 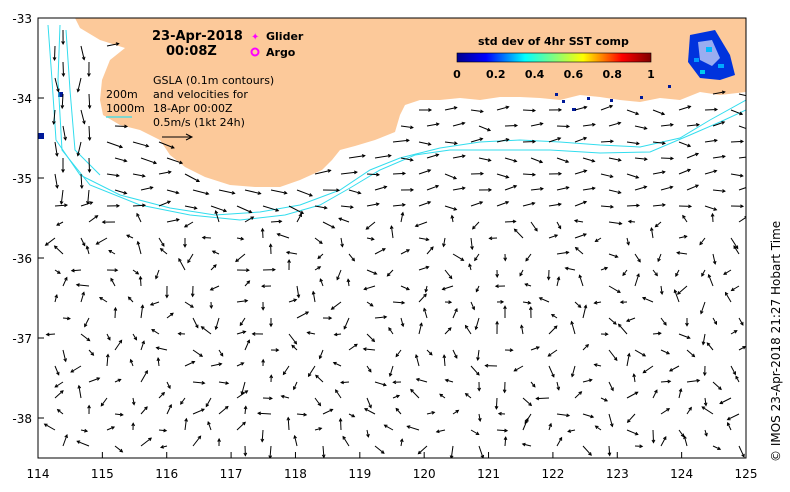 I want to click on colorbar-tick-label: 0.2, so click(x=496, y=74).